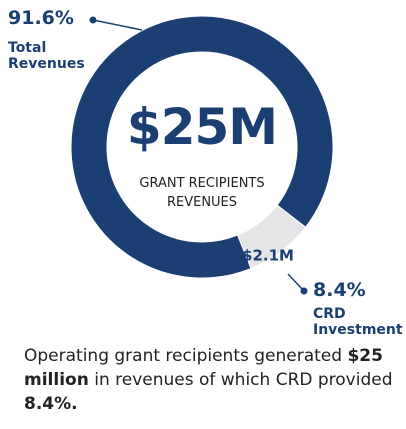 This screenshot has height=429, width=406. I want to click on donut-segment, so click(271, 237).